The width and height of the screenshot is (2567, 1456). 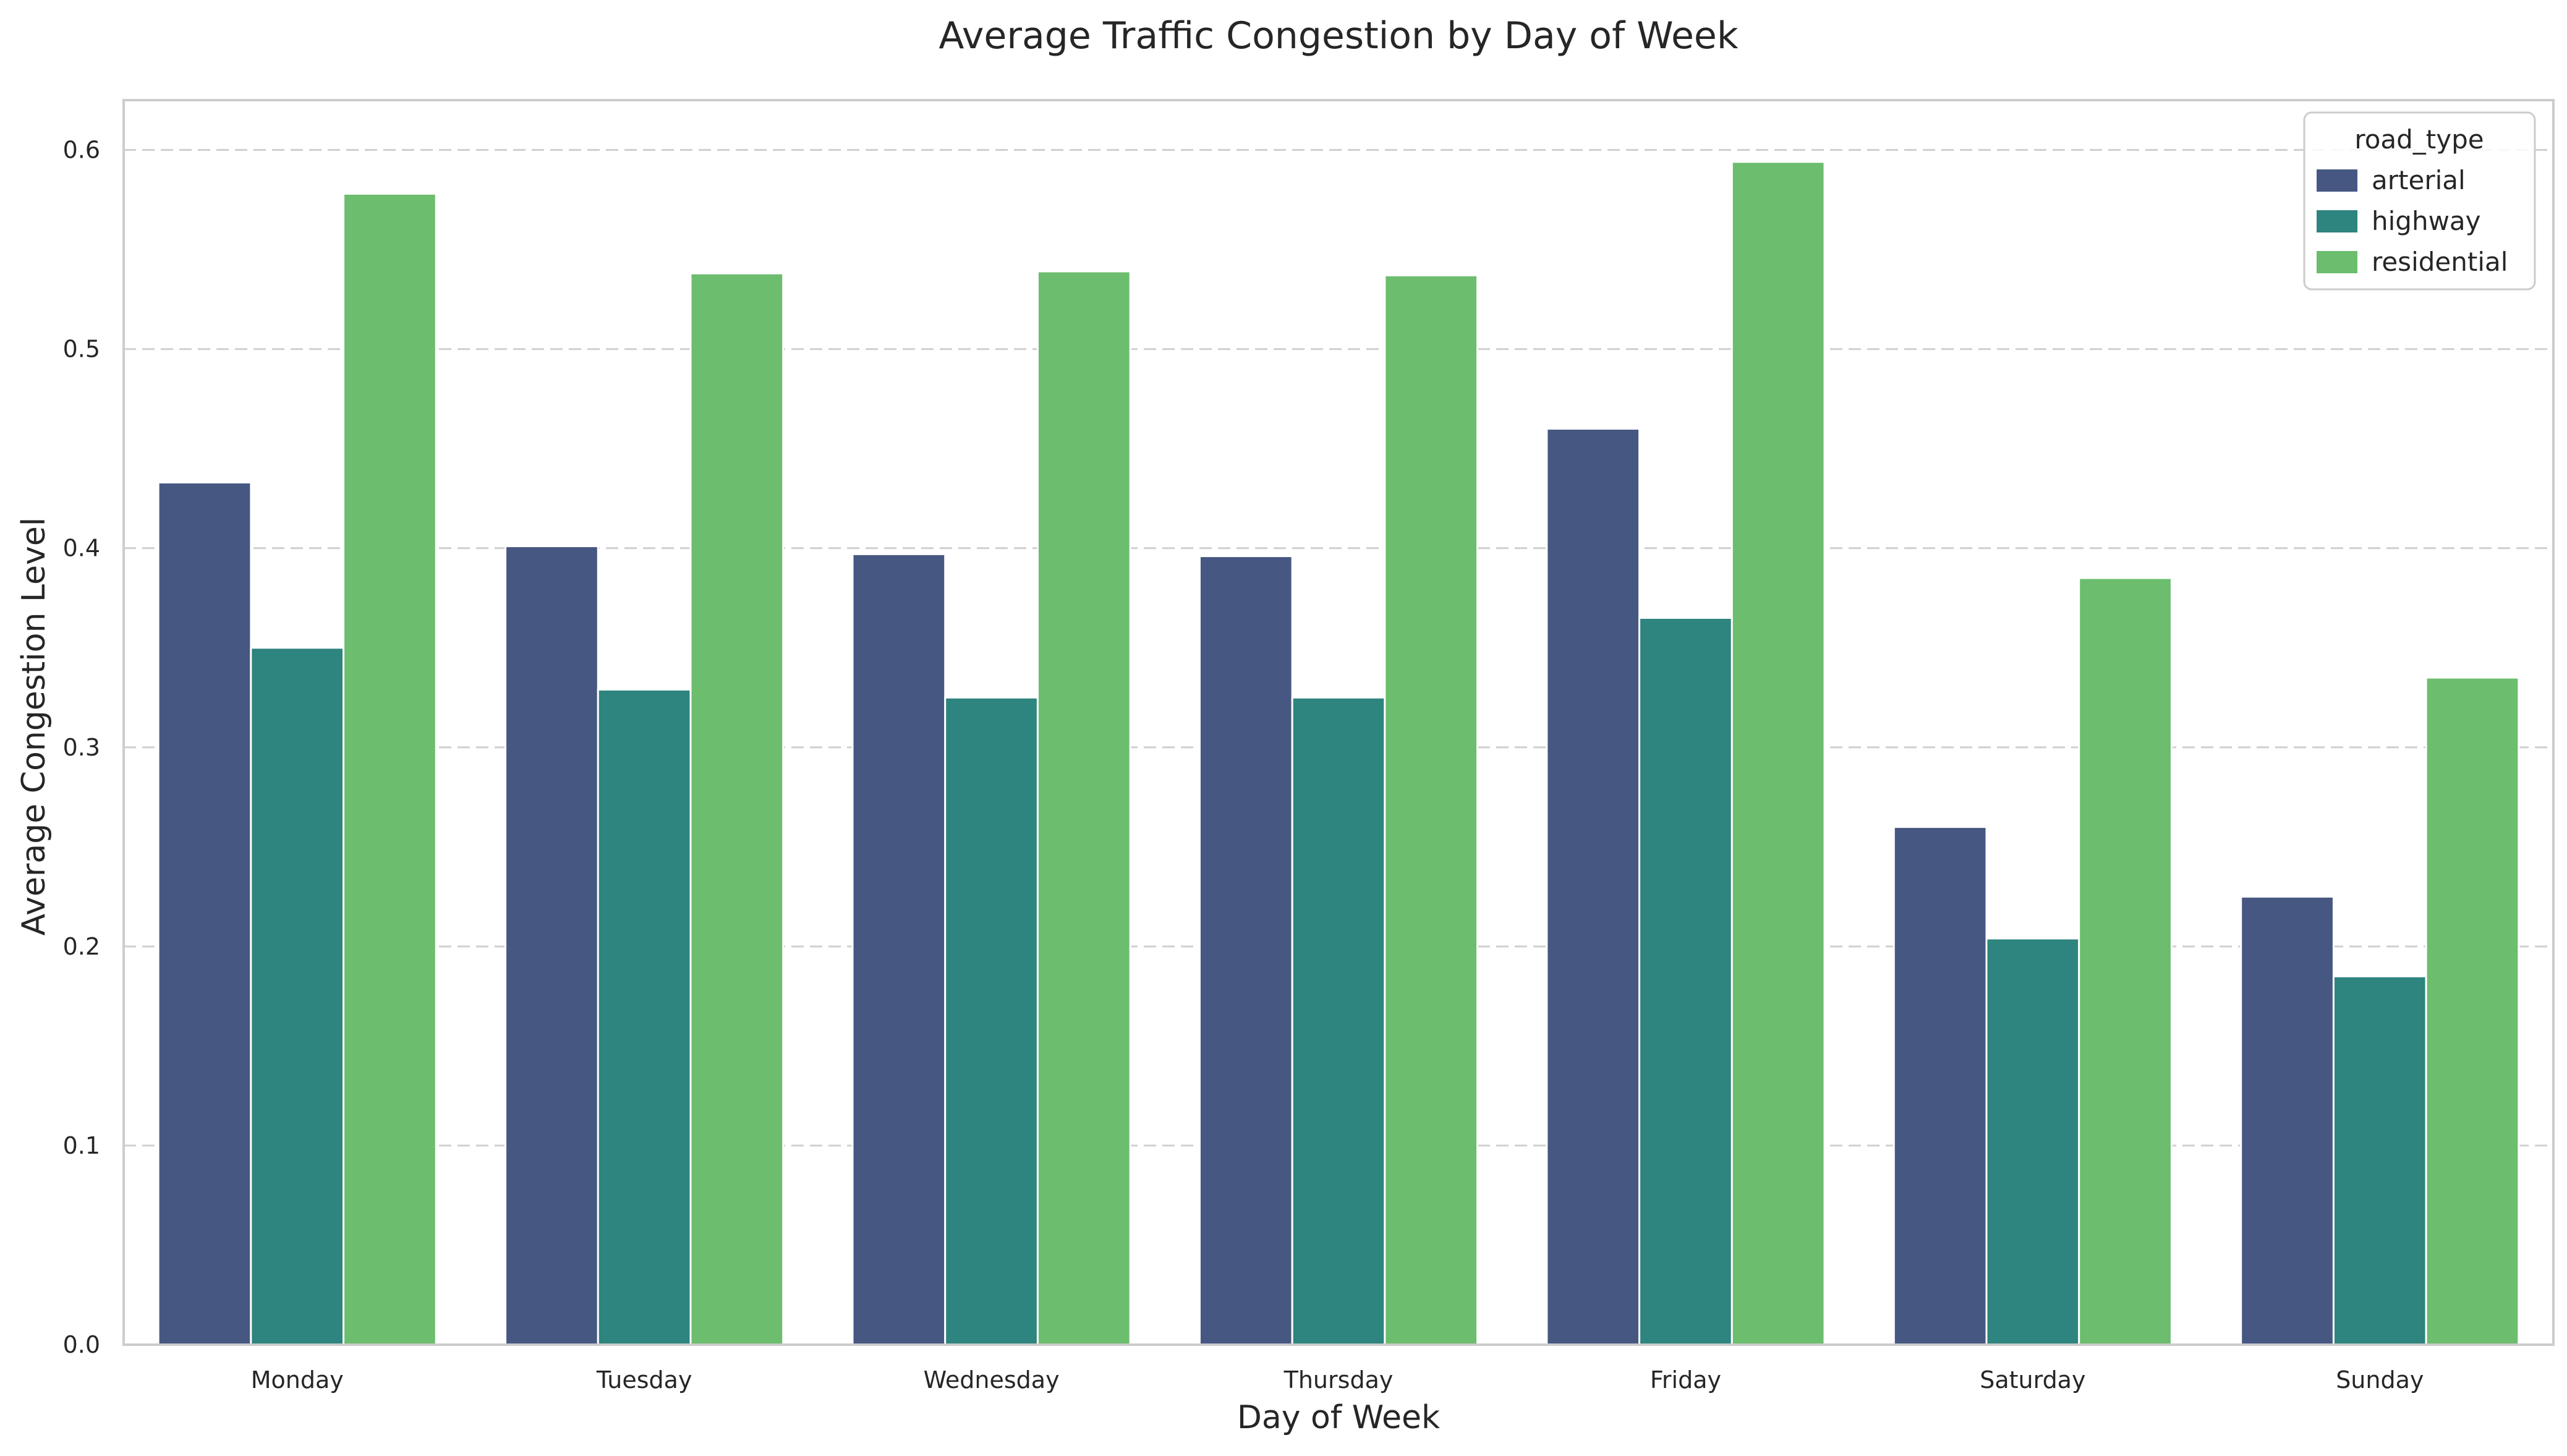 What do you see at coordinates (390, 769) in the screenshot?
I see `bar-residential-monday` at bounding box center [390, 769].